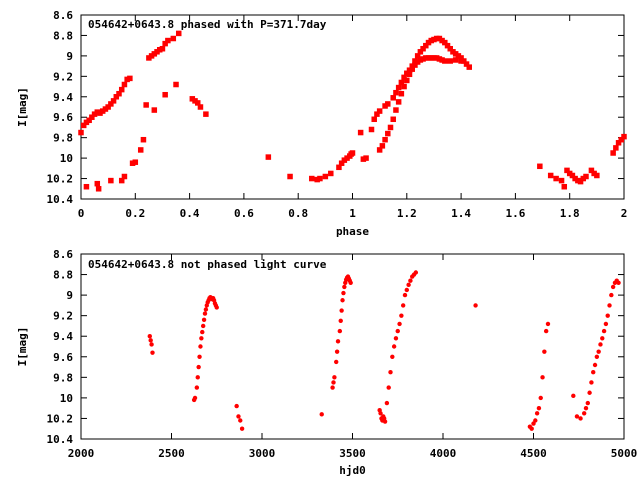 The image size is (640, 480). I want to click on chart-1-x-tick-label: 0, so click(81, 213).